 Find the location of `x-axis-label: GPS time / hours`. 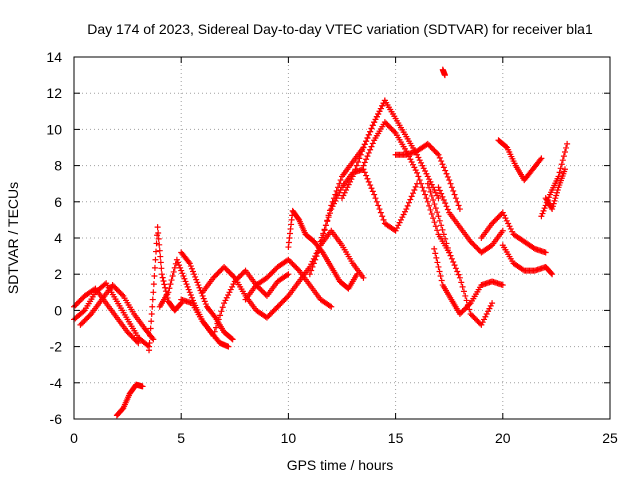

x-axis-label: GPS time / hours is located at coordinates (340, 465).